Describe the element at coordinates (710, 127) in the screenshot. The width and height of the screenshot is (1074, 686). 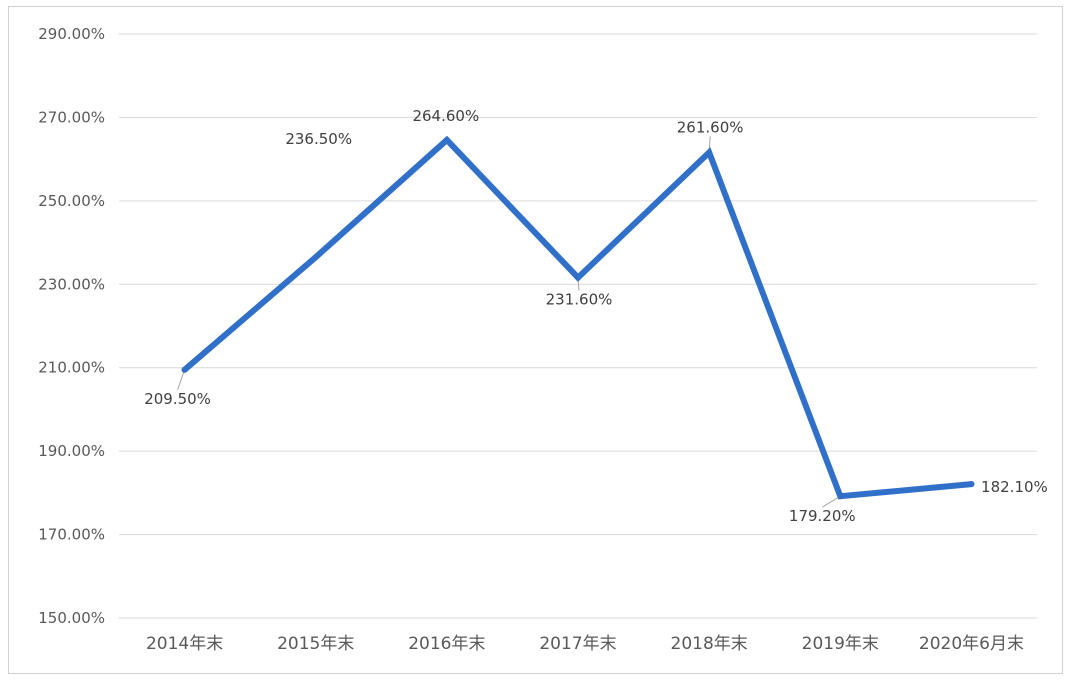
I see `data-label: 261.60%` at that location.